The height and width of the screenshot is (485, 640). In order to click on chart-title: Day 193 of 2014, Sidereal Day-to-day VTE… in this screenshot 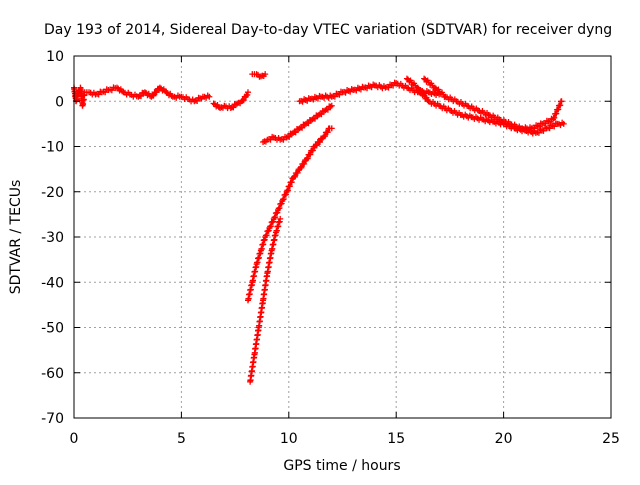, I will do `click(328, 30)`.